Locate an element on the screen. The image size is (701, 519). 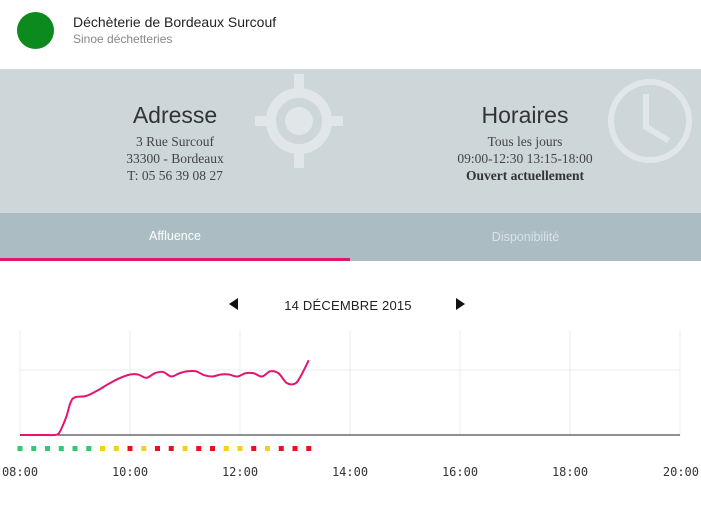
address-phone: T: 05 56 39 08 27 is located at coordinates (175, 175).